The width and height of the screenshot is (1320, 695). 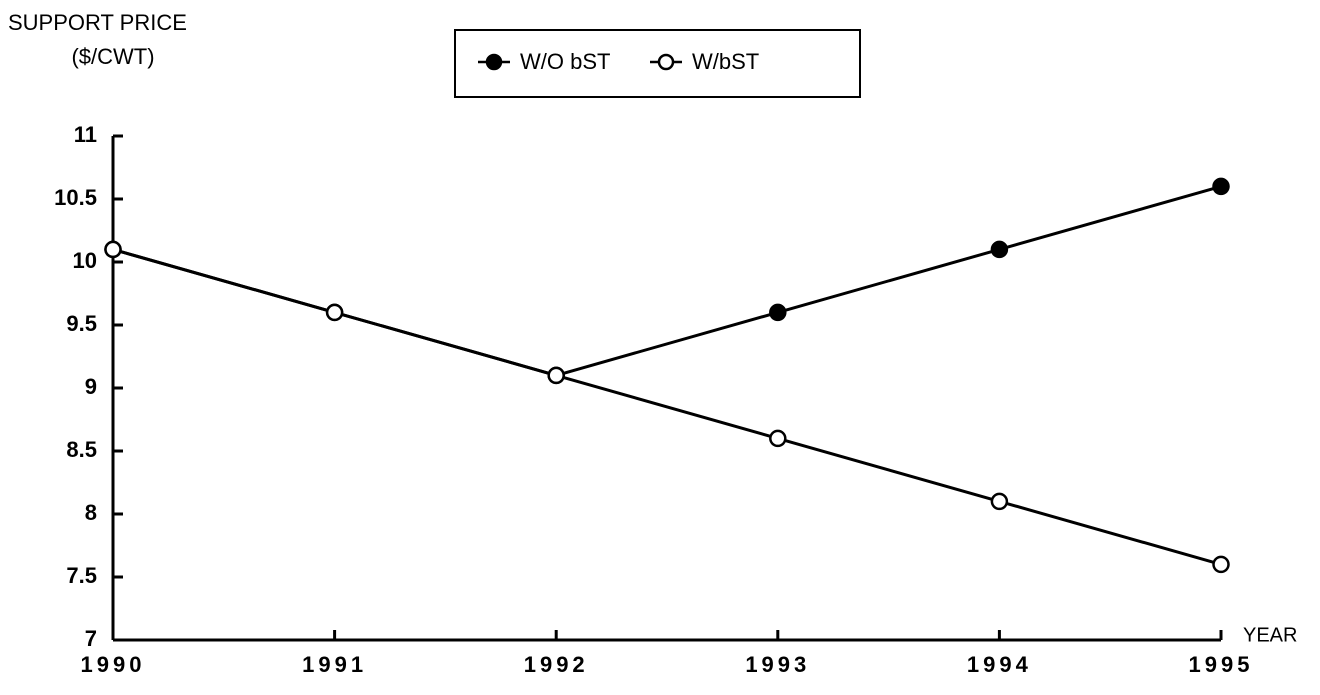 What do you see at coordinates (81, 449) in the screenshot?
I see `y-tick-label: 8.5` at bounding box center [81, 449].